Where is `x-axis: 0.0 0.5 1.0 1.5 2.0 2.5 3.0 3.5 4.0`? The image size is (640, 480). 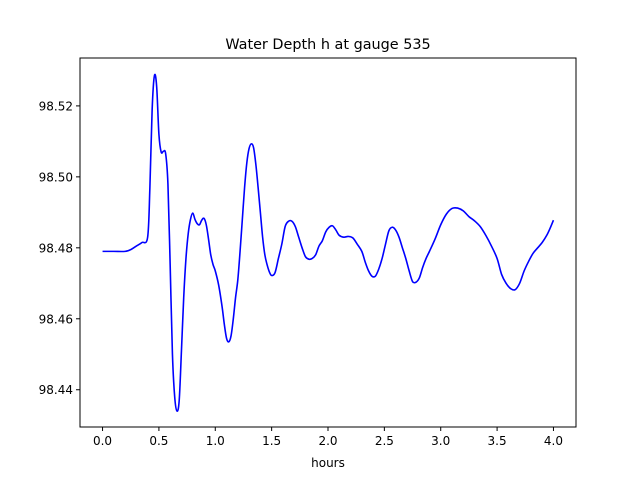
x-axis: 0.0 0.5 1.0 1.5 2.0 2.5 3.0 3.5 4.0 is located at coordinates (328, 437).